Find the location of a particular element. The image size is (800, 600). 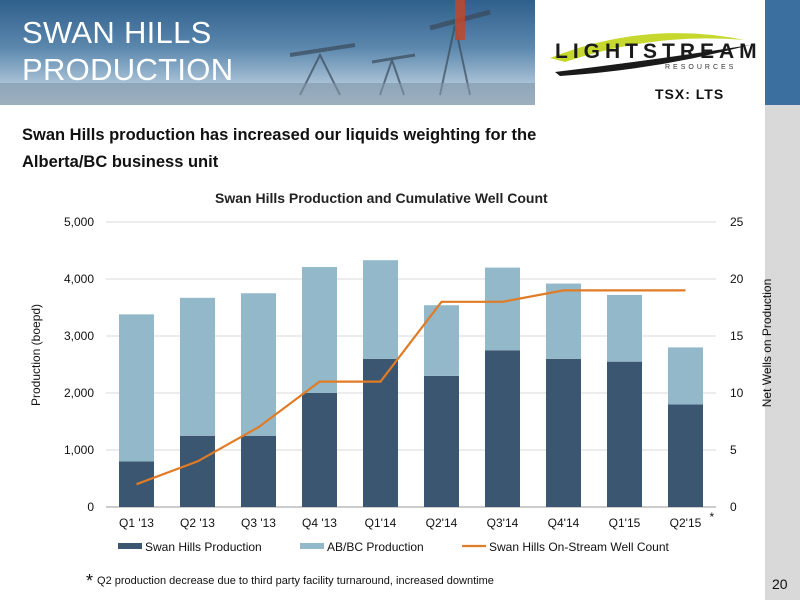

y-tick-label: 4,000 is located at coordinates (79, 279).